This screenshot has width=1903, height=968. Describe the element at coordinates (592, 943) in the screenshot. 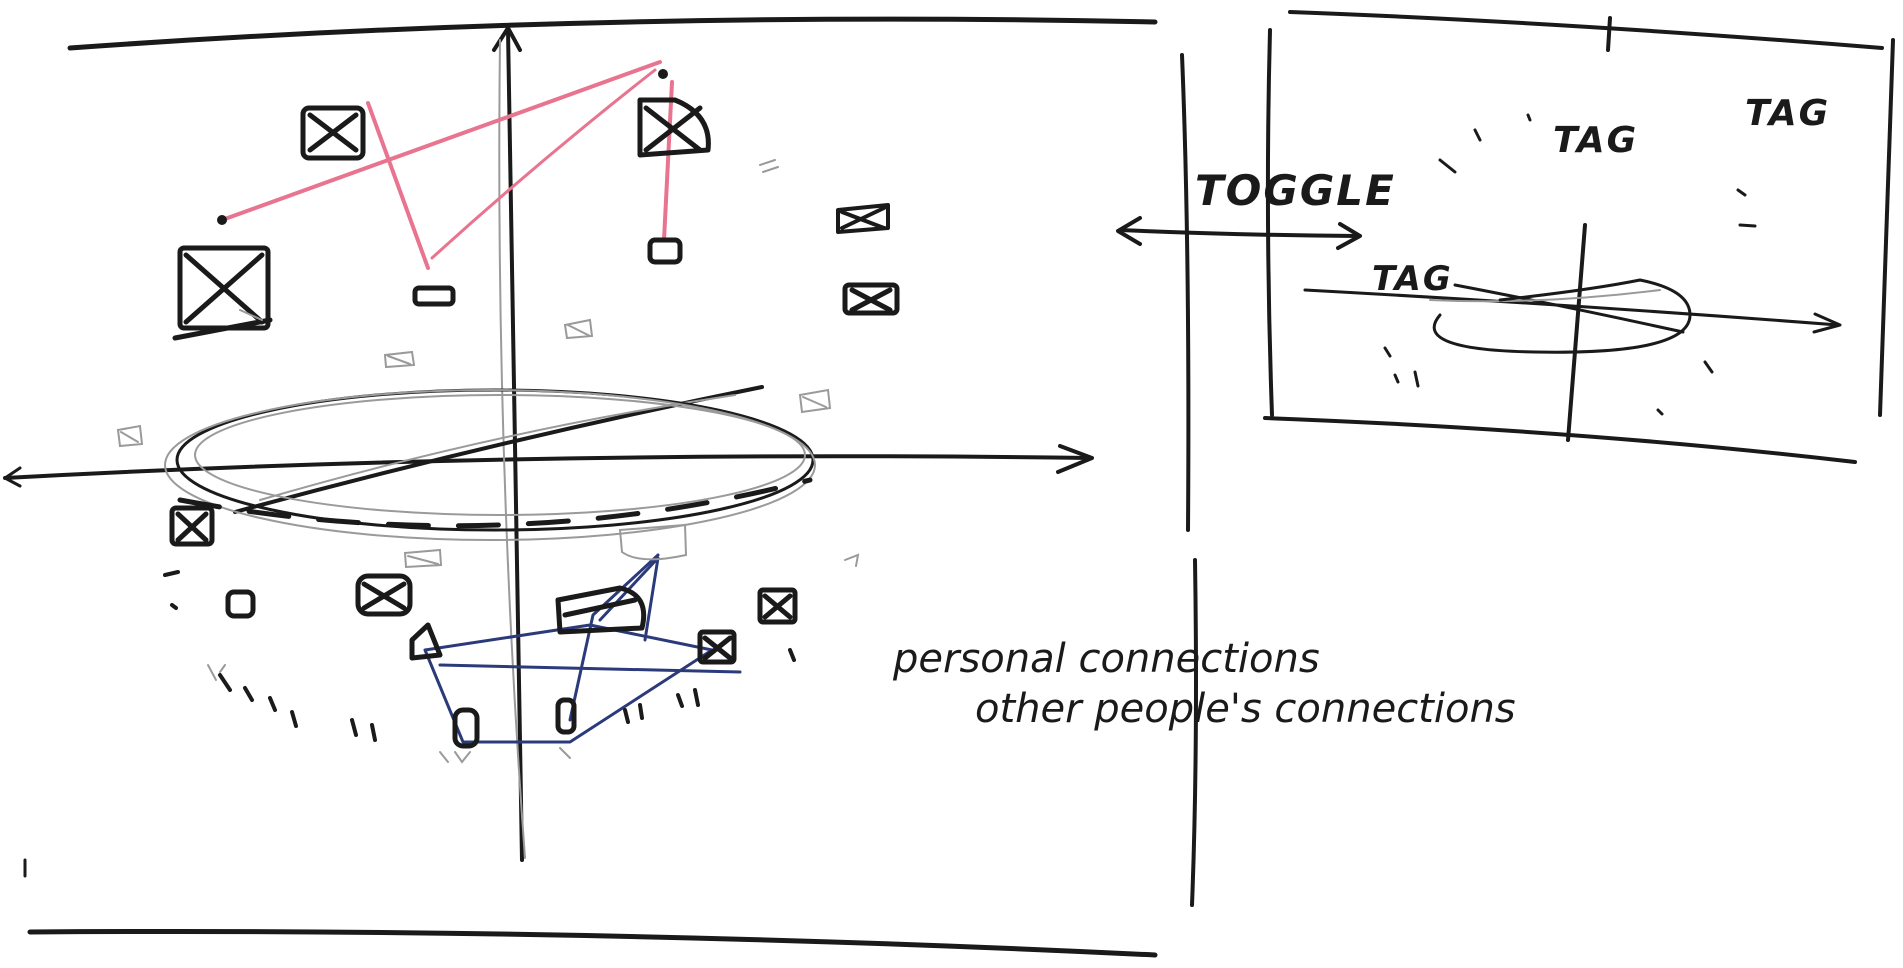

I see `main-panel-bottom-edge` at that location.